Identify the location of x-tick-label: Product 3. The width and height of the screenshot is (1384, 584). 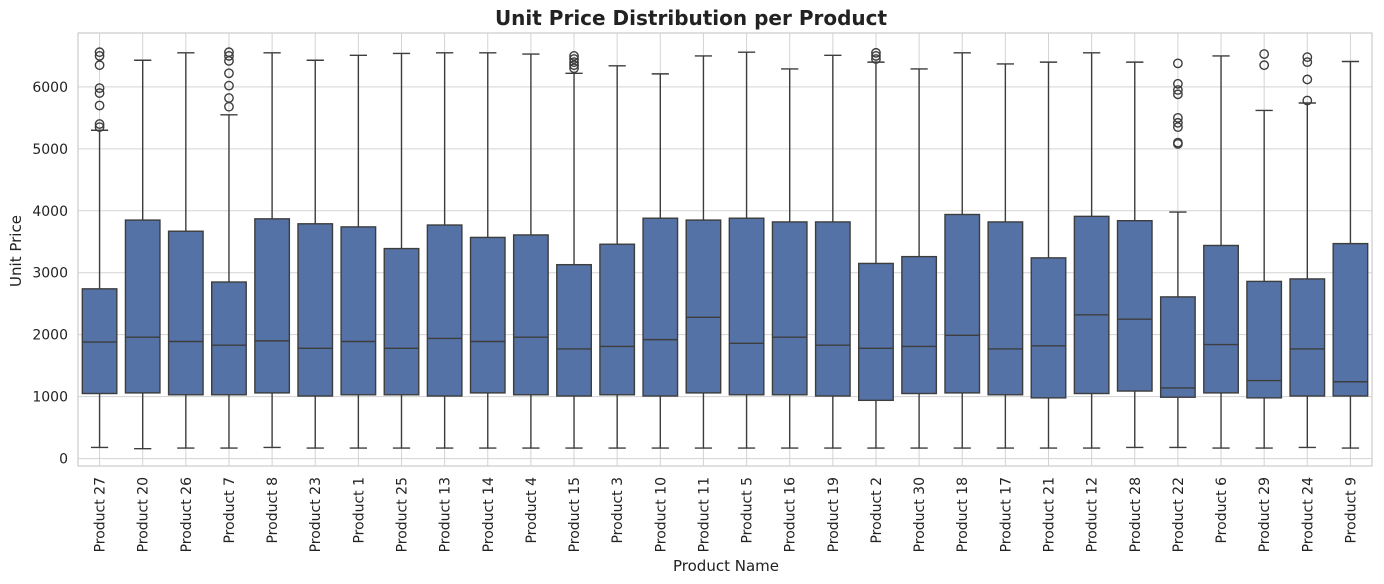
(618, 510).